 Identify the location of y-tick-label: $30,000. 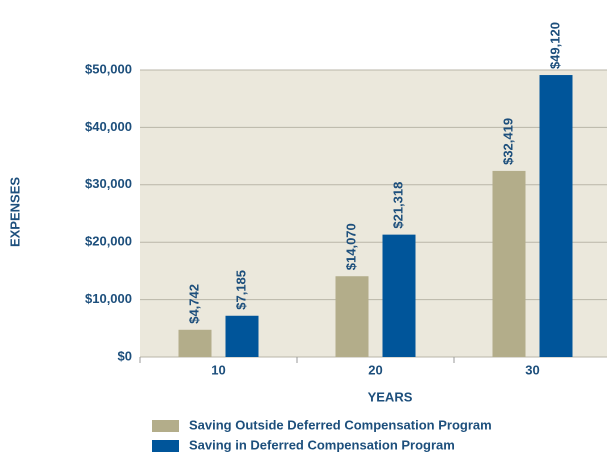
(108, 183).